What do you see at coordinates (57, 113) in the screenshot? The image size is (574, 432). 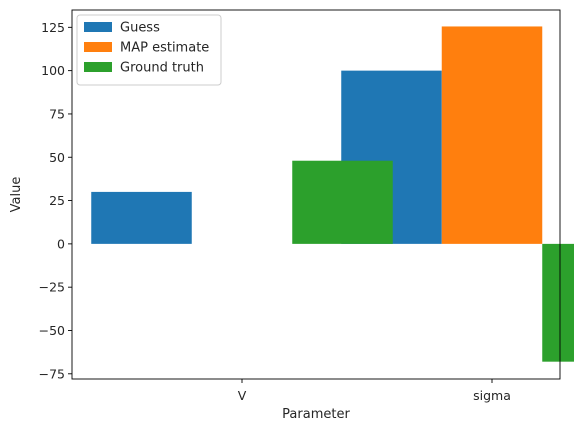 I see `y-tick-label: 75` at bounding box center [57, 113].